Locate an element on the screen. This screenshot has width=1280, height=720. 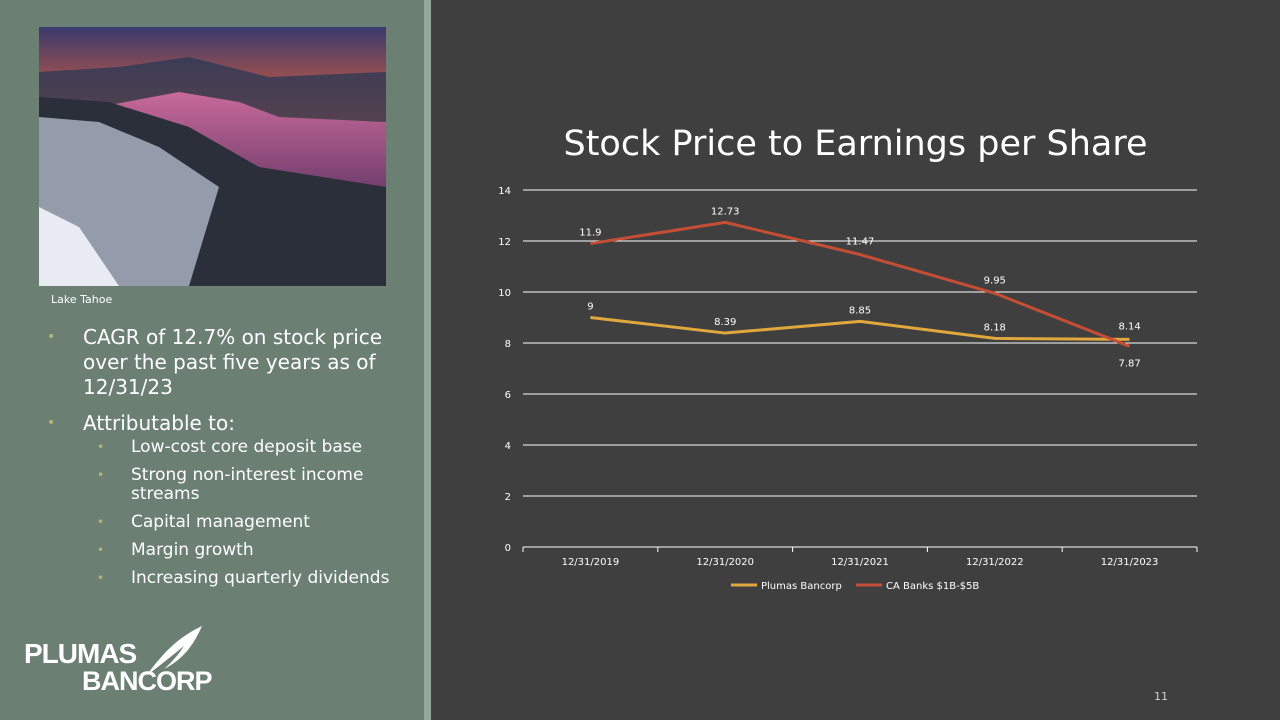
x-tick-label: 12/31/2020 is located at coordinates (725, 562).